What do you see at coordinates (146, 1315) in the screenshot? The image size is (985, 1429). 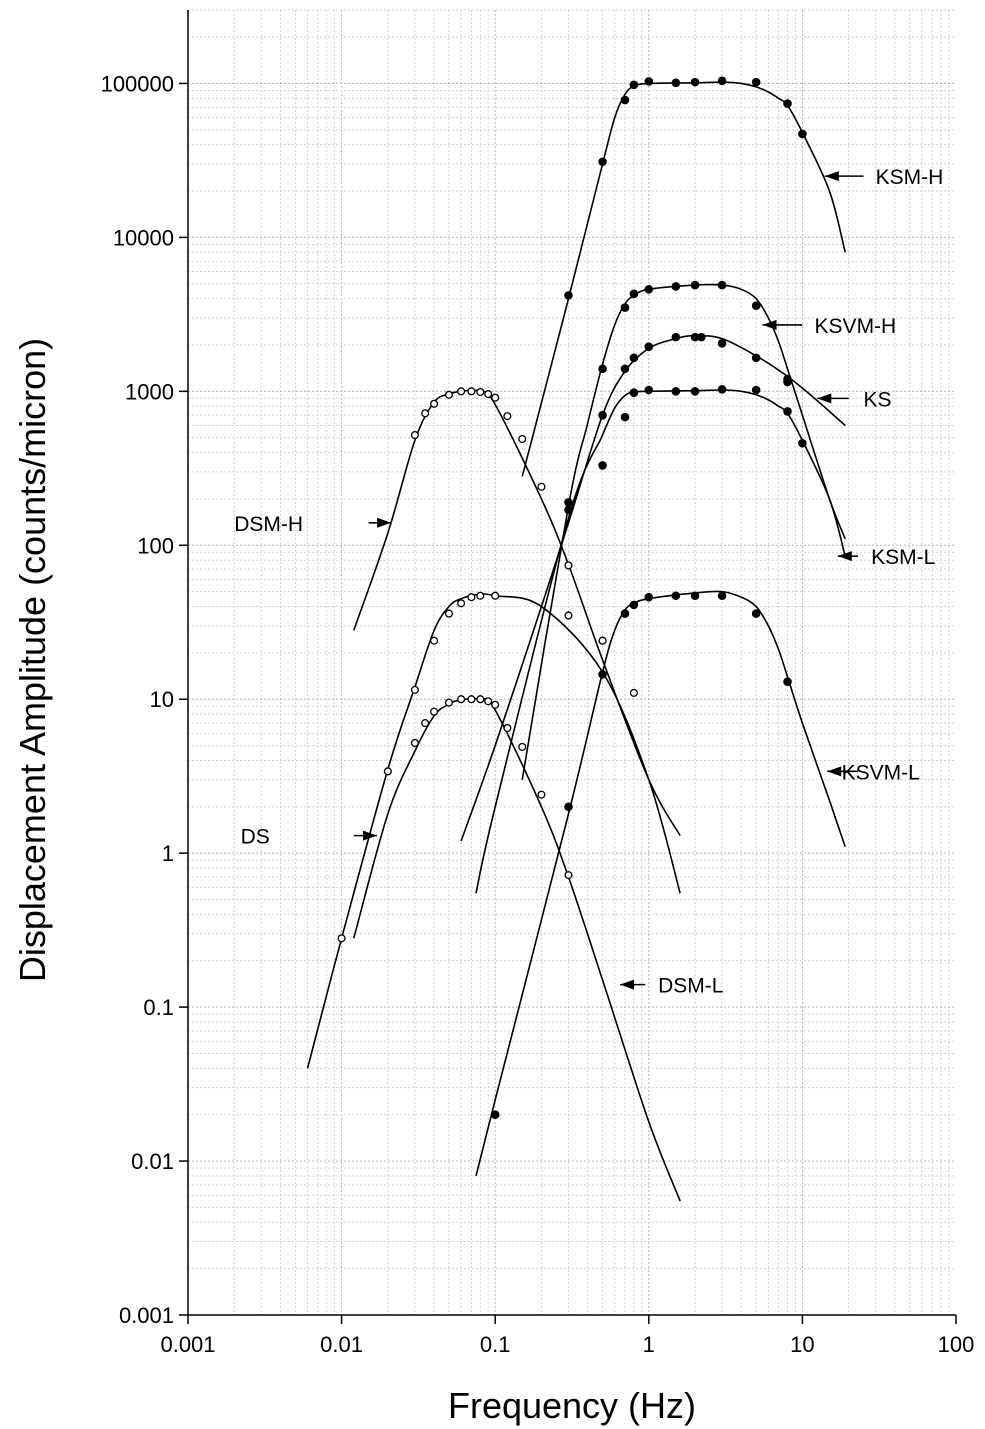 I see `y-tick-label: 0.001` at bounding box center [146, 1315].